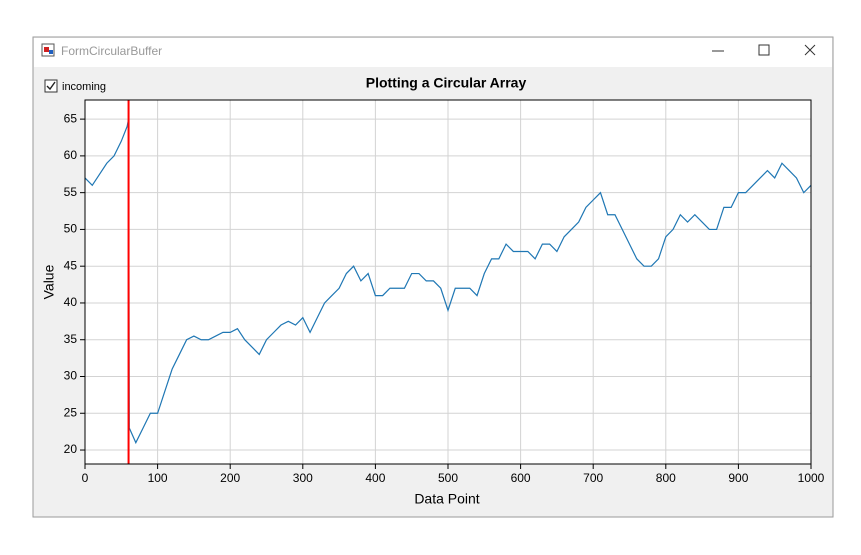  What do you see at coordinates (85, 478) in the screenshot?
I see `x-tick-label: 0` at bounding box center [85, 478].